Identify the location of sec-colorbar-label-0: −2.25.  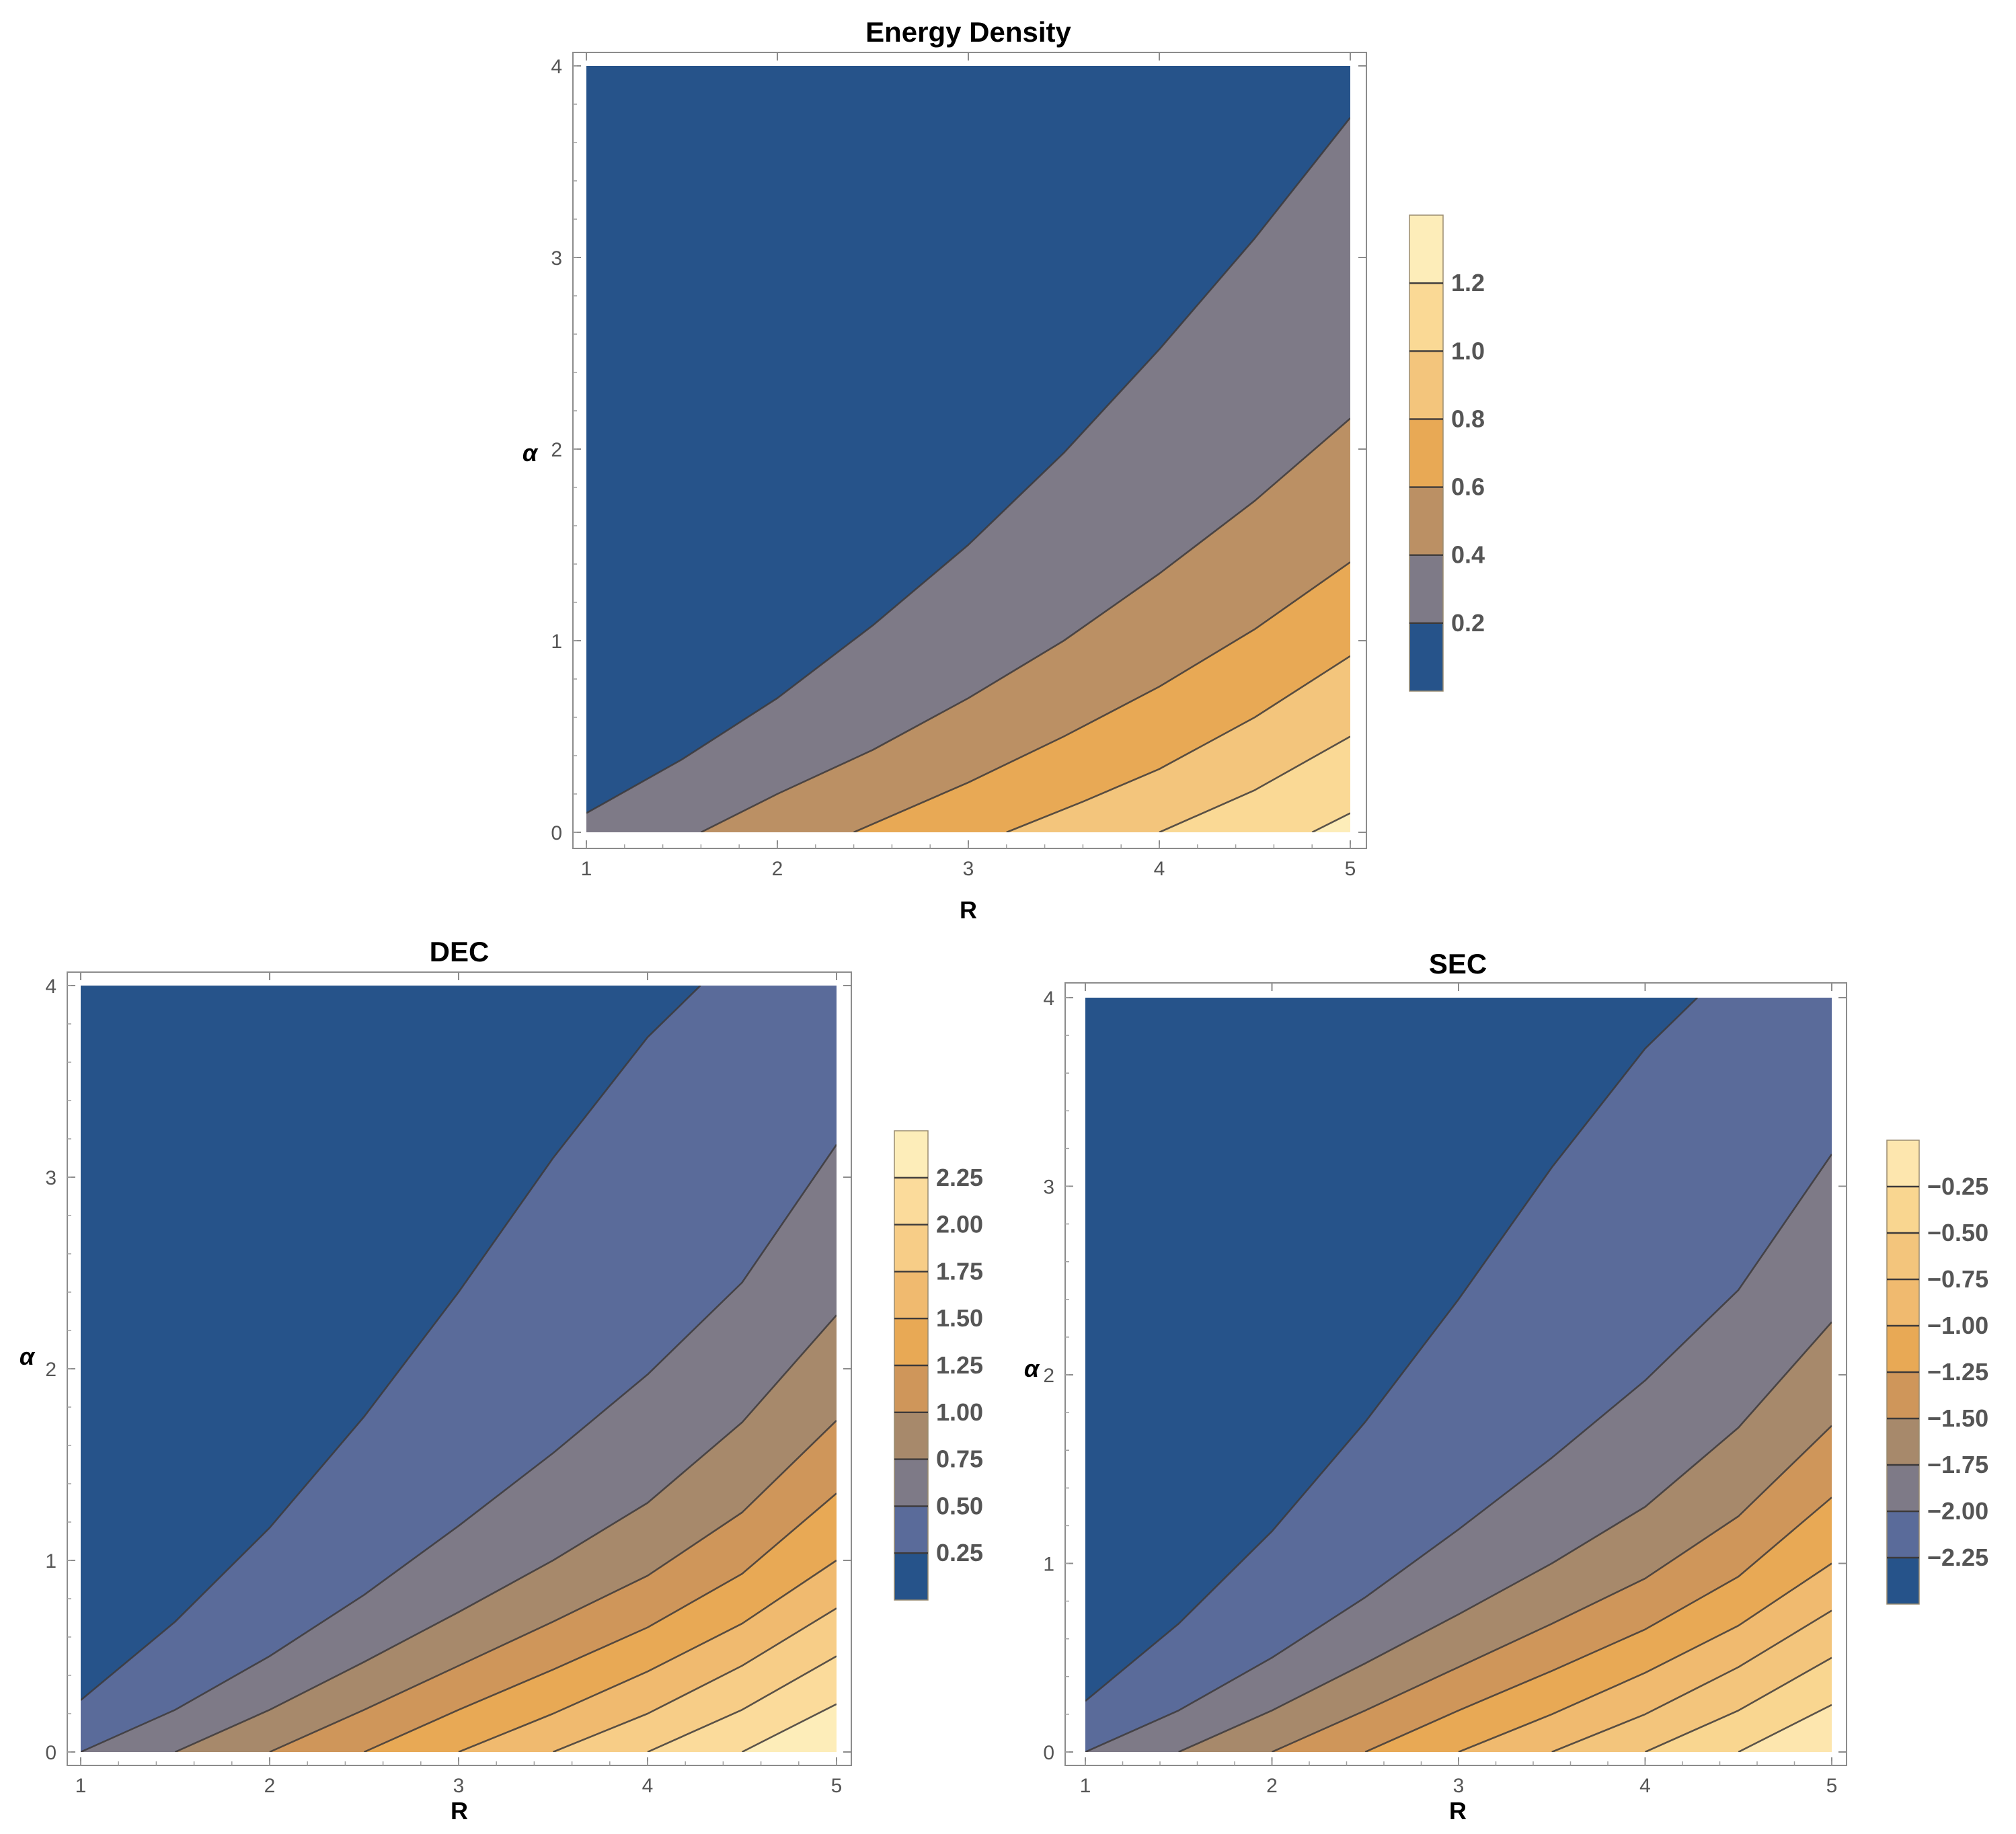
(1957, 1557).